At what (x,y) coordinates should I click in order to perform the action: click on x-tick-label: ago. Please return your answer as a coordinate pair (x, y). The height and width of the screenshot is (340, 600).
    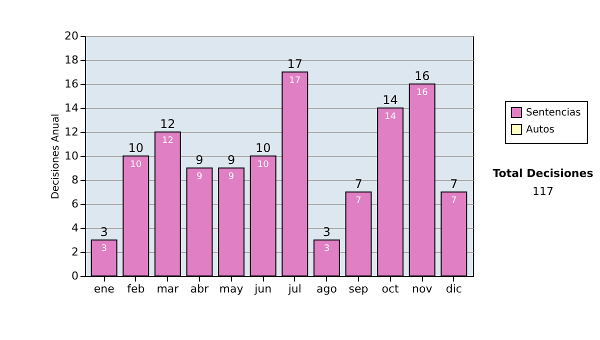
    Looking at the image, I should click on (327, 289).